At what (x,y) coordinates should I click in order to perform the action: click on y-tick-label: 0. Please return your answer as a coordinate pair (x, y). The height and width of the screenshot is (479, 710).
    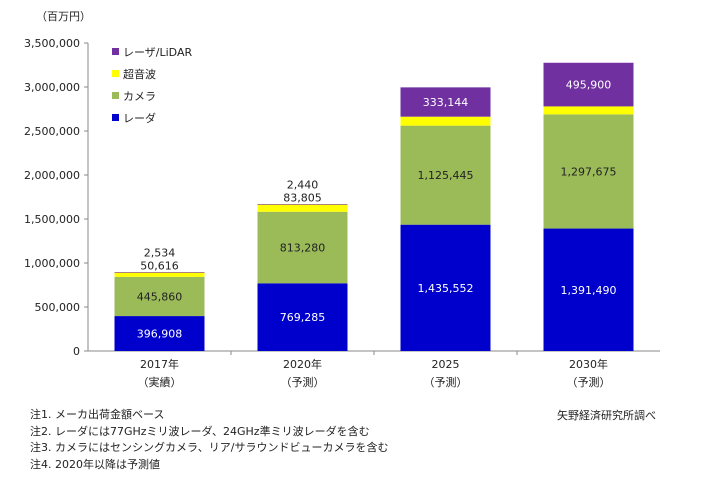
    Looking at the image, I should click on (76, 351).